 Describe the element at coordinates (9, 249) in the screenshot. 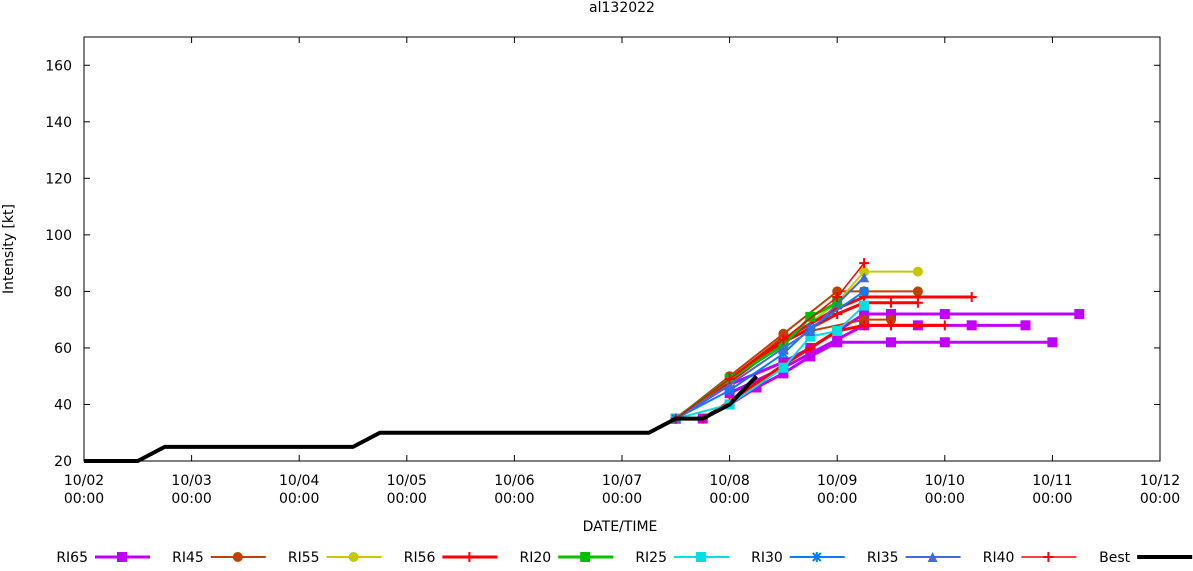

I see `y-axis-label: Intensity [kt]` at that location.